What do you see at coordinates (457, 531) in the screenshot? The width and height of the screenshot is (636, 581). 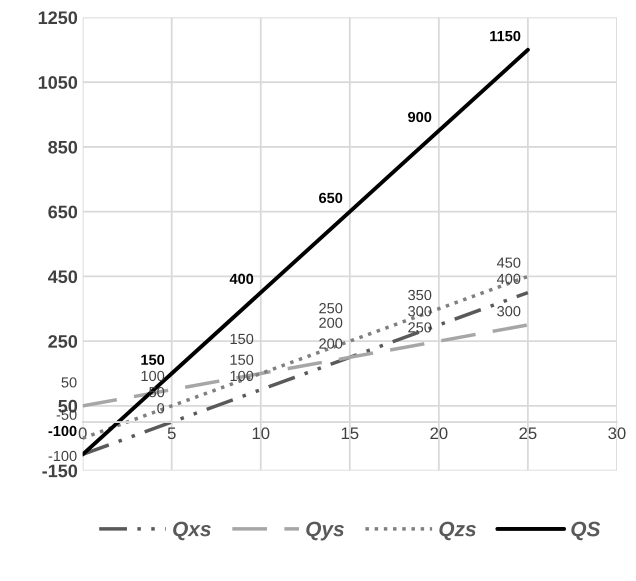 I see `legend-label: Qzs` at bounding box center [457, 531].